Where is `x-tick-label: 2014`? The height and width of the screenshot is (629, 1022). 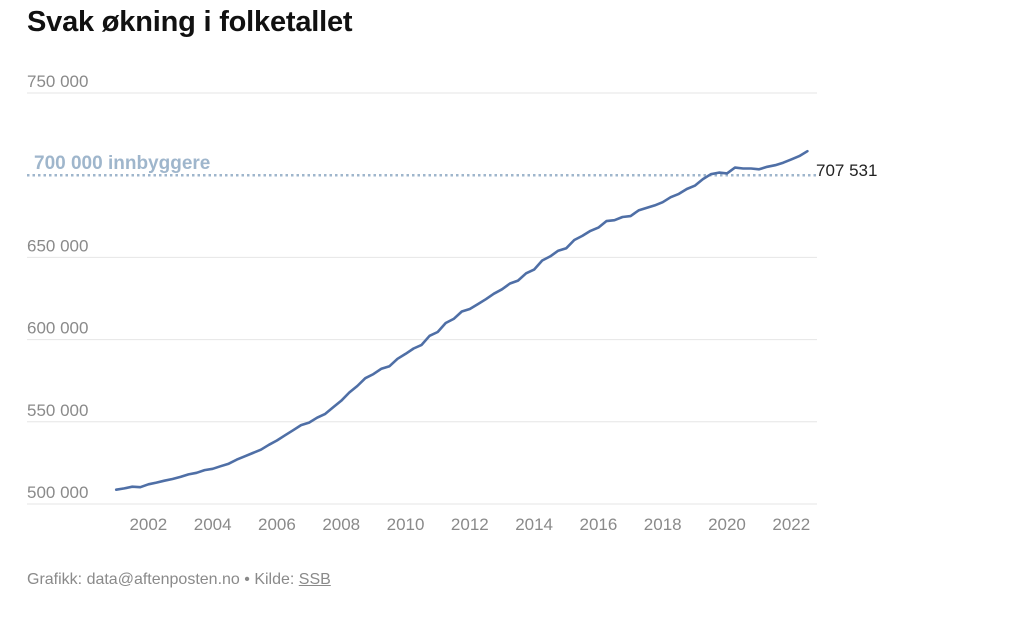 x-tick-label: 2014 is located at coordinates (534, 524).